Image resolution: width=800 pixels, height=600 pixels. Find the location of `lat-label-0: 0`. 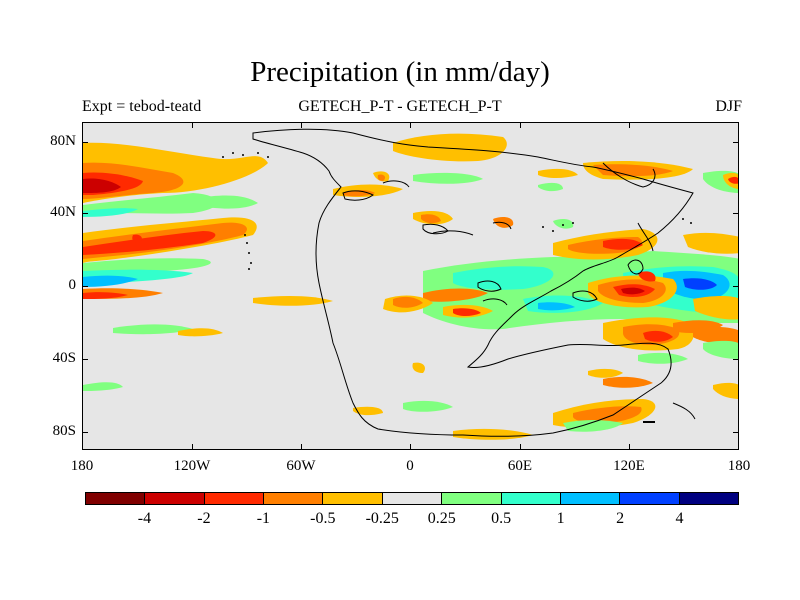

lat-label-0: 0 is located at coordinates (72, 285).